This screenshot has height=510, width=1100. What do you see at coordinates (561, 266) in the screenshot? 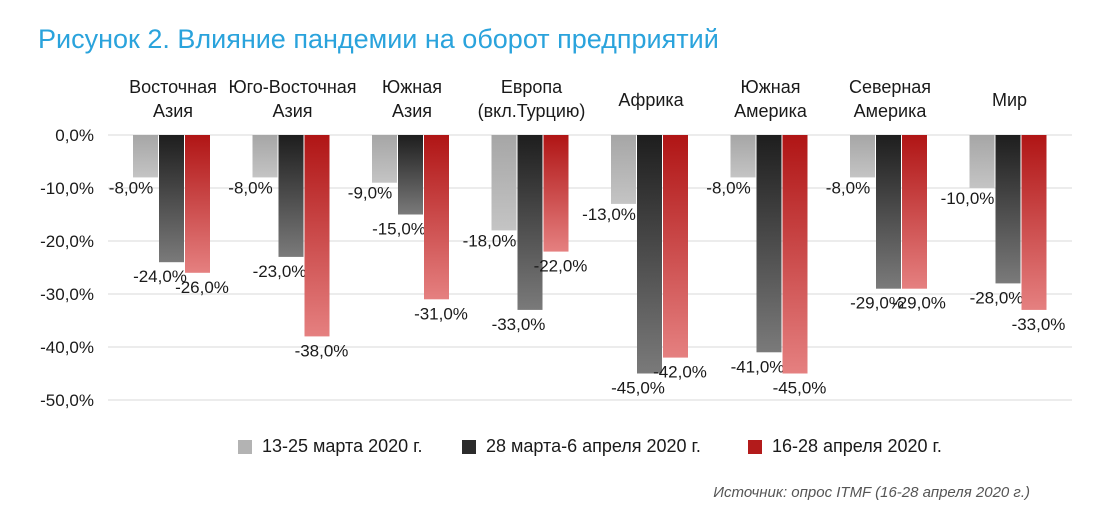
I see `data-label: -22,0%` at bounding box center [561, 266].